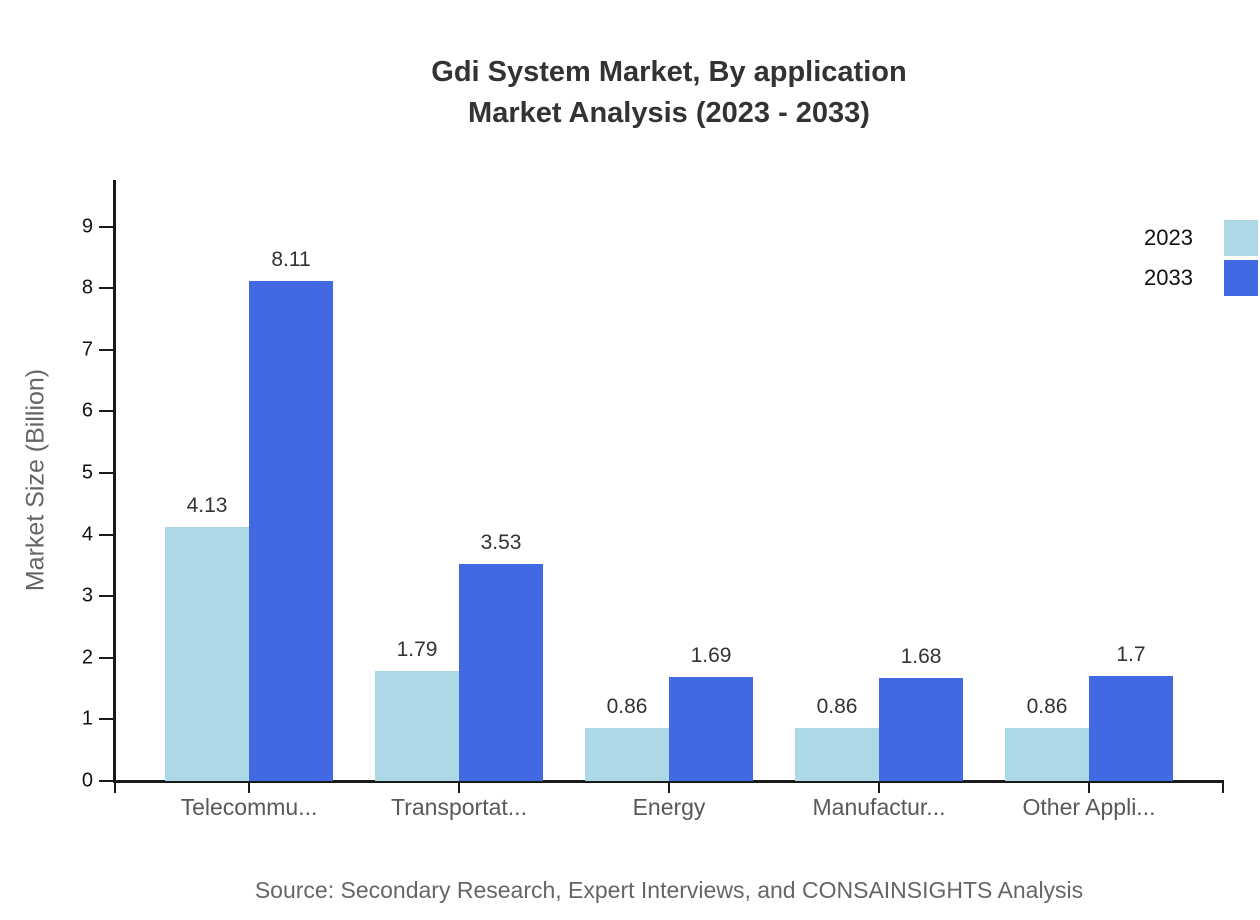 Image resolution: width=1260 pixels, height=920 pixels. What do you see at coordinates (87, 472) in the screenshot?
I see `y-axis-tick-label: 5` at bounding box center [87, 472].